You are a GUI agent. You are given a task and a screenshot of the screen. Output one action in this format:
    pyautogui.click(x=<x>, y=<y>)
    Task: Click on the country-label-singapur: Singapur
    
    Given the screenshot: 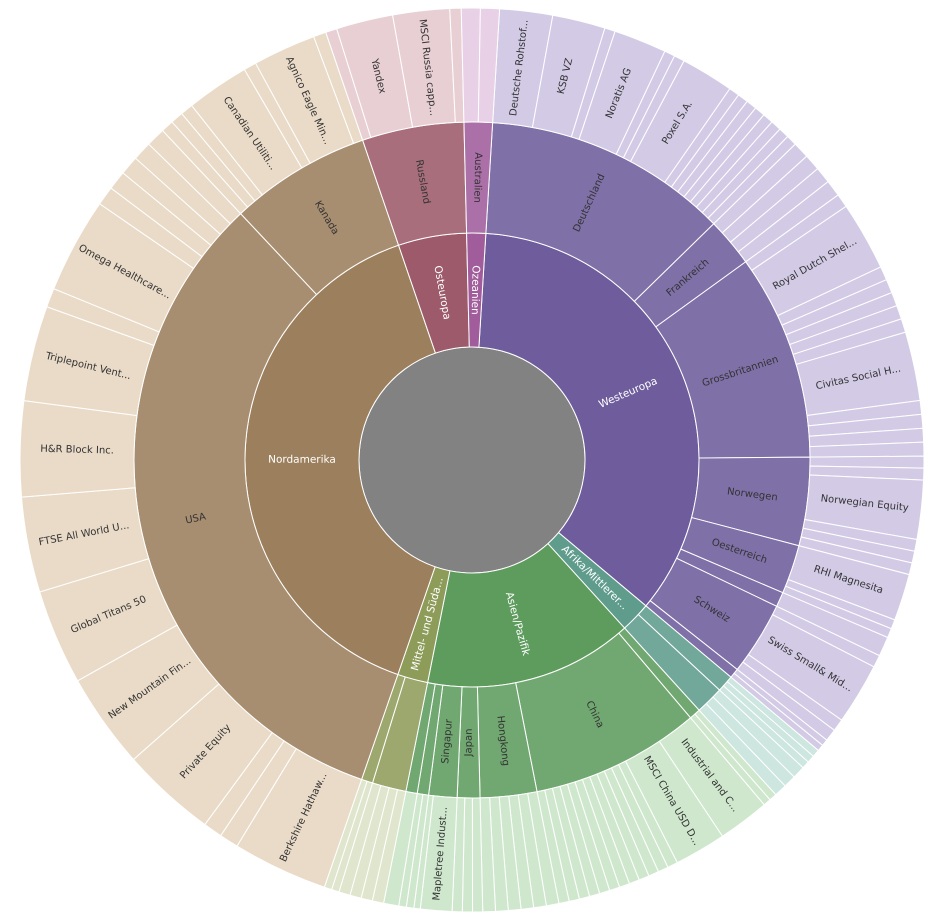 What is the action you would take?
    pyautogui.click(x=447, y=741)
    